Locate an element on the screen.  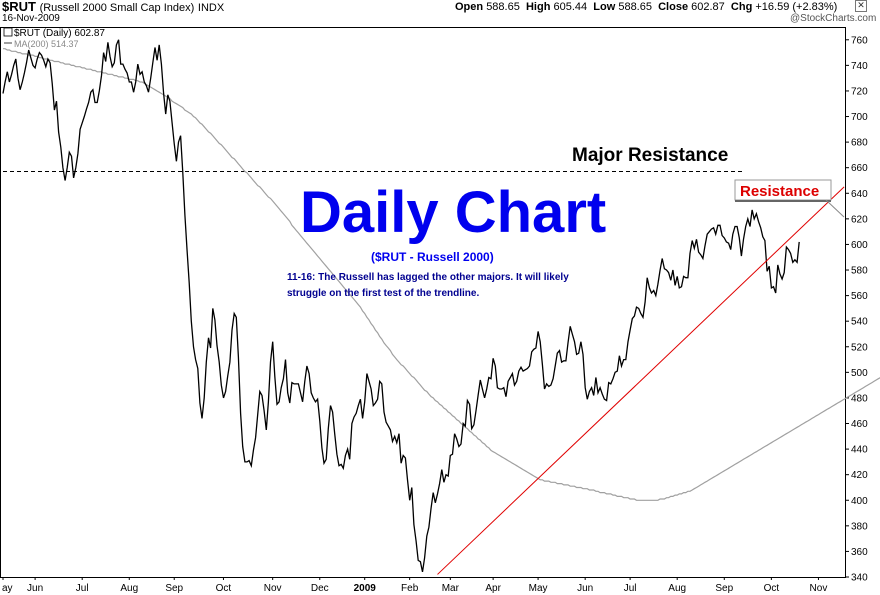
major-resistance-label: Major Resistance is located at coordinates (650, 155).